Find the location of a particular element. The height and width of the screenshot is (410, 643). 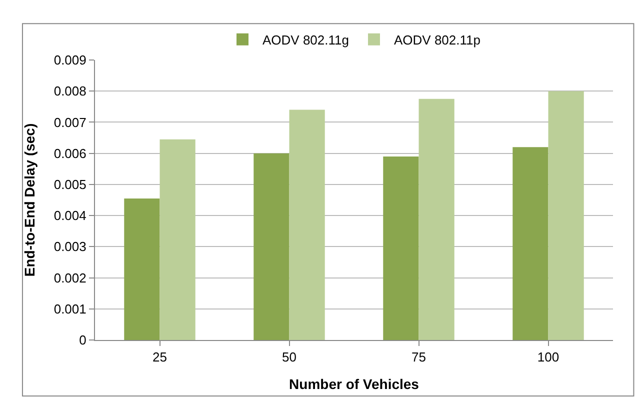

y-tick-label: 0.002 is located at coordinates (70, 278).